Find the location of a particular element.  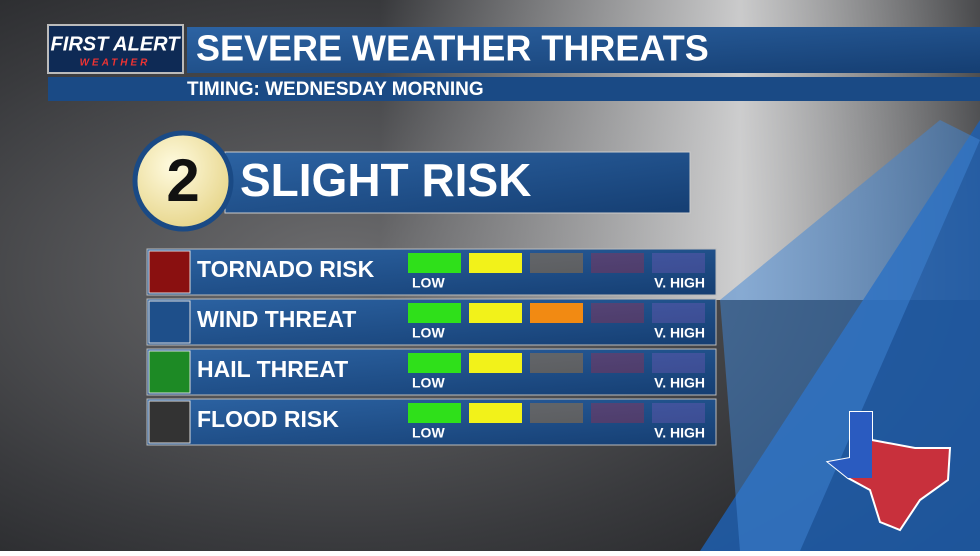

threat-label: HAIL THREAT is located at coordinates (272, 369).